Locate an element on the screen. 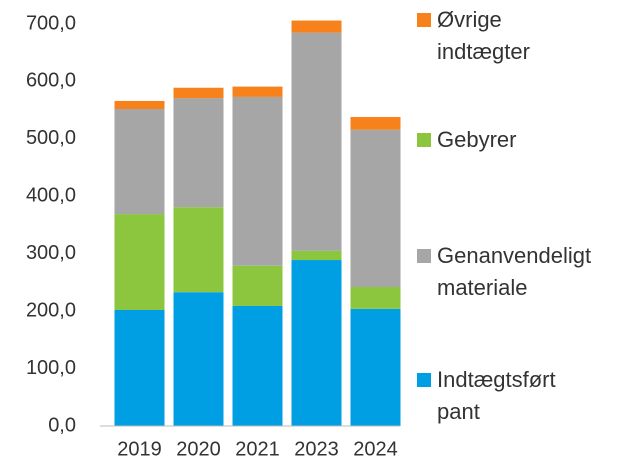 The height and width of the screenshot is (460, 633). x-tick-label: 2021 is located at coordinates (257, 449).